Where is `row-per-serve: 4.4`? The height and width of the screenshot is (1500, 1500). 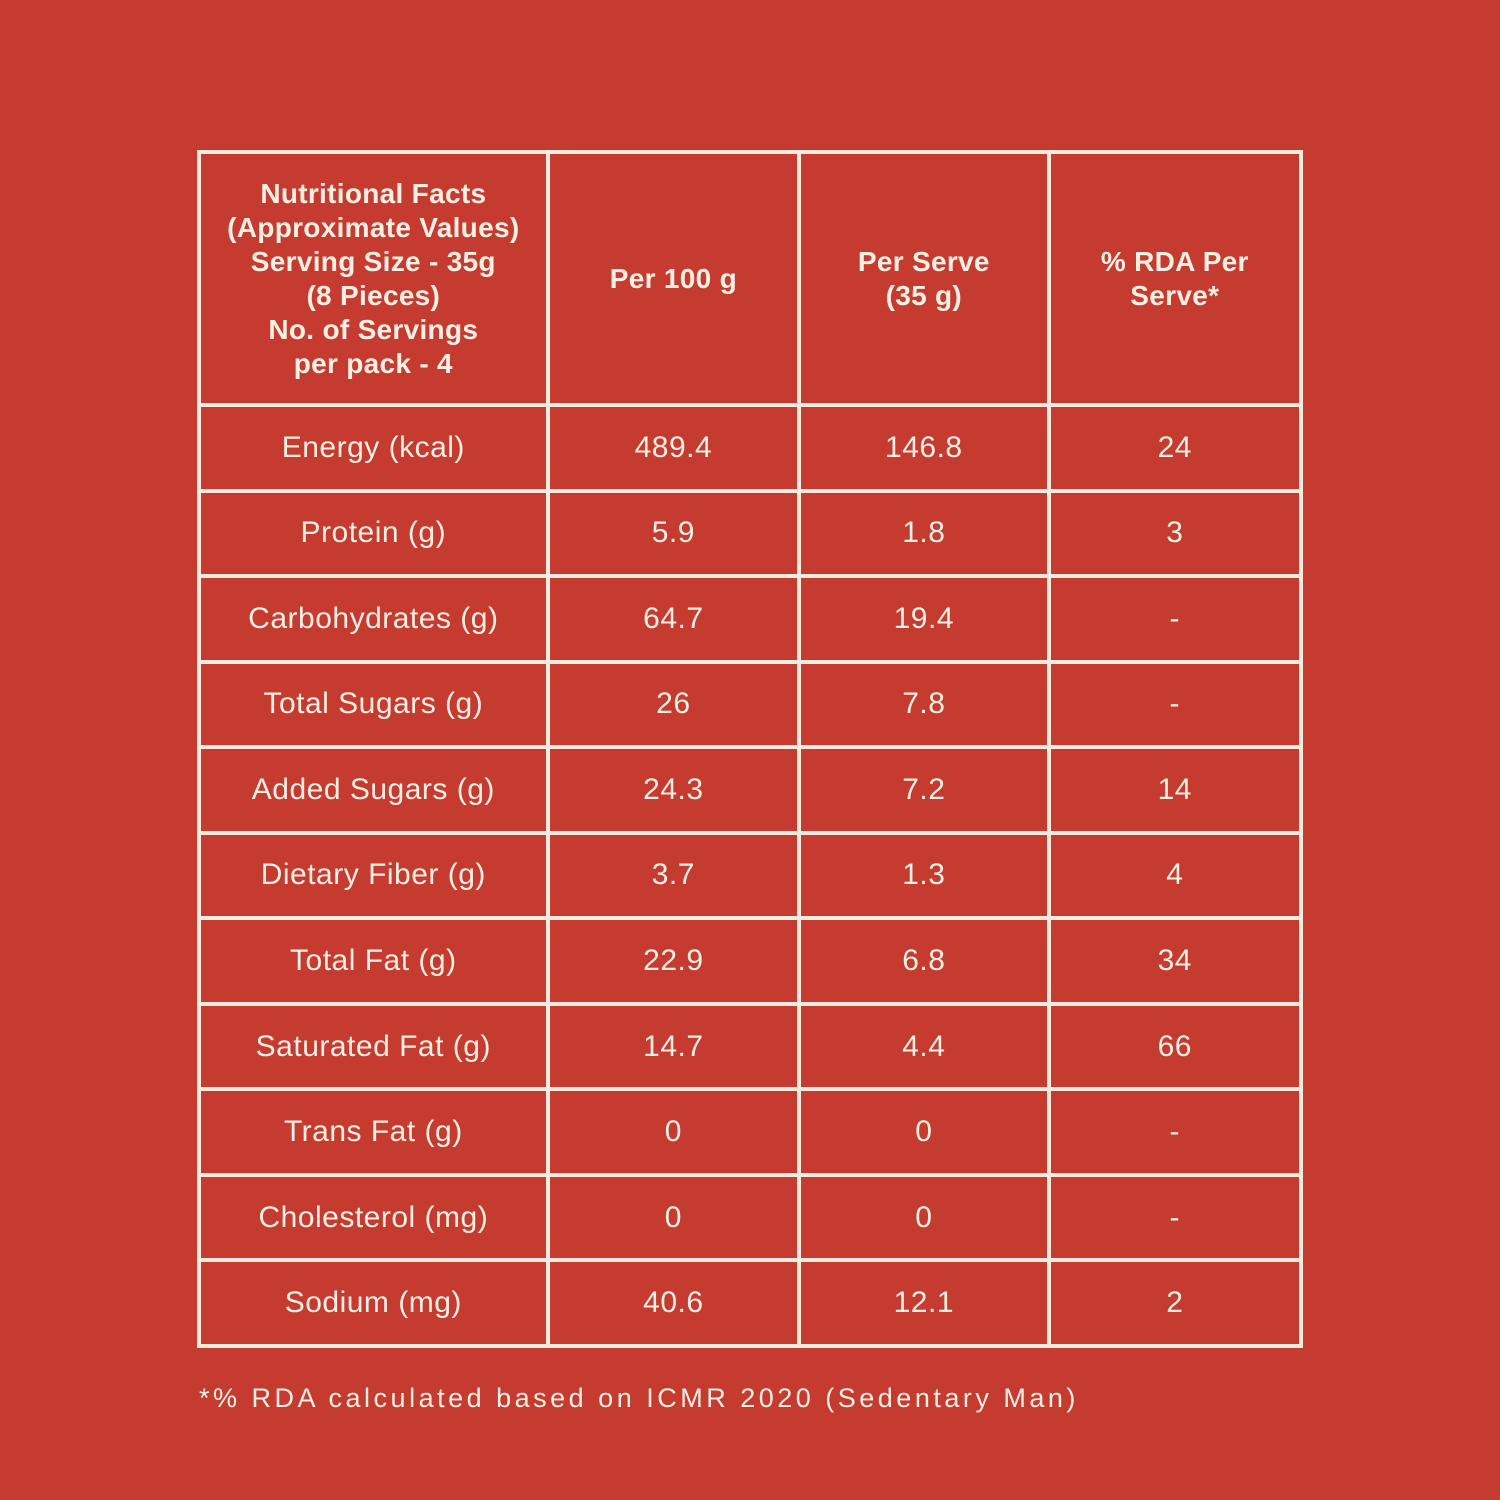
row-per-serve: 4.4 is located at coordinates (924, 1046).